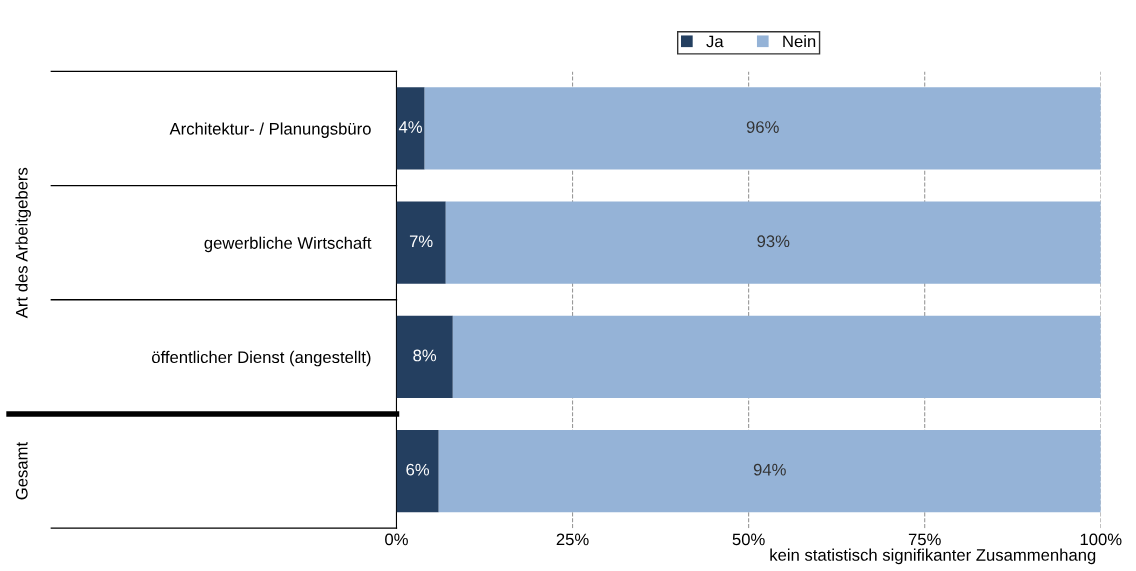 Image resolution: width=1136 pixels, height=571 pixels. I want to click on data-label: 8%, so click(425, 355).